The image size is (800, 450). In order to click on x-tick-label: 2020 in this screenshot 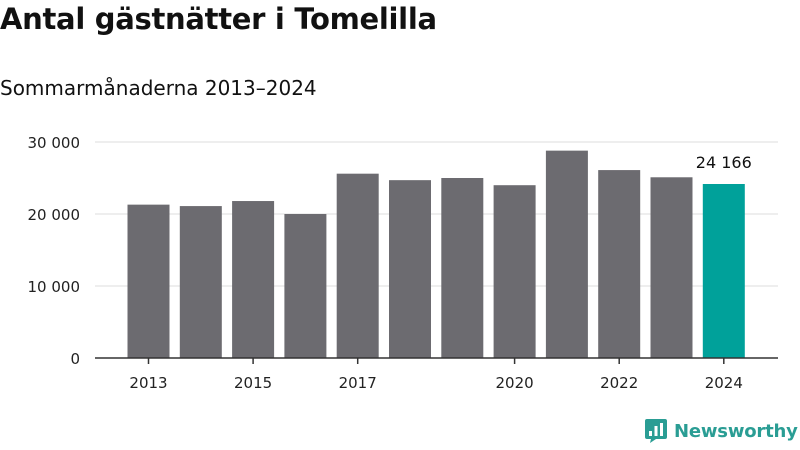, I will do `click(515, 383)`.